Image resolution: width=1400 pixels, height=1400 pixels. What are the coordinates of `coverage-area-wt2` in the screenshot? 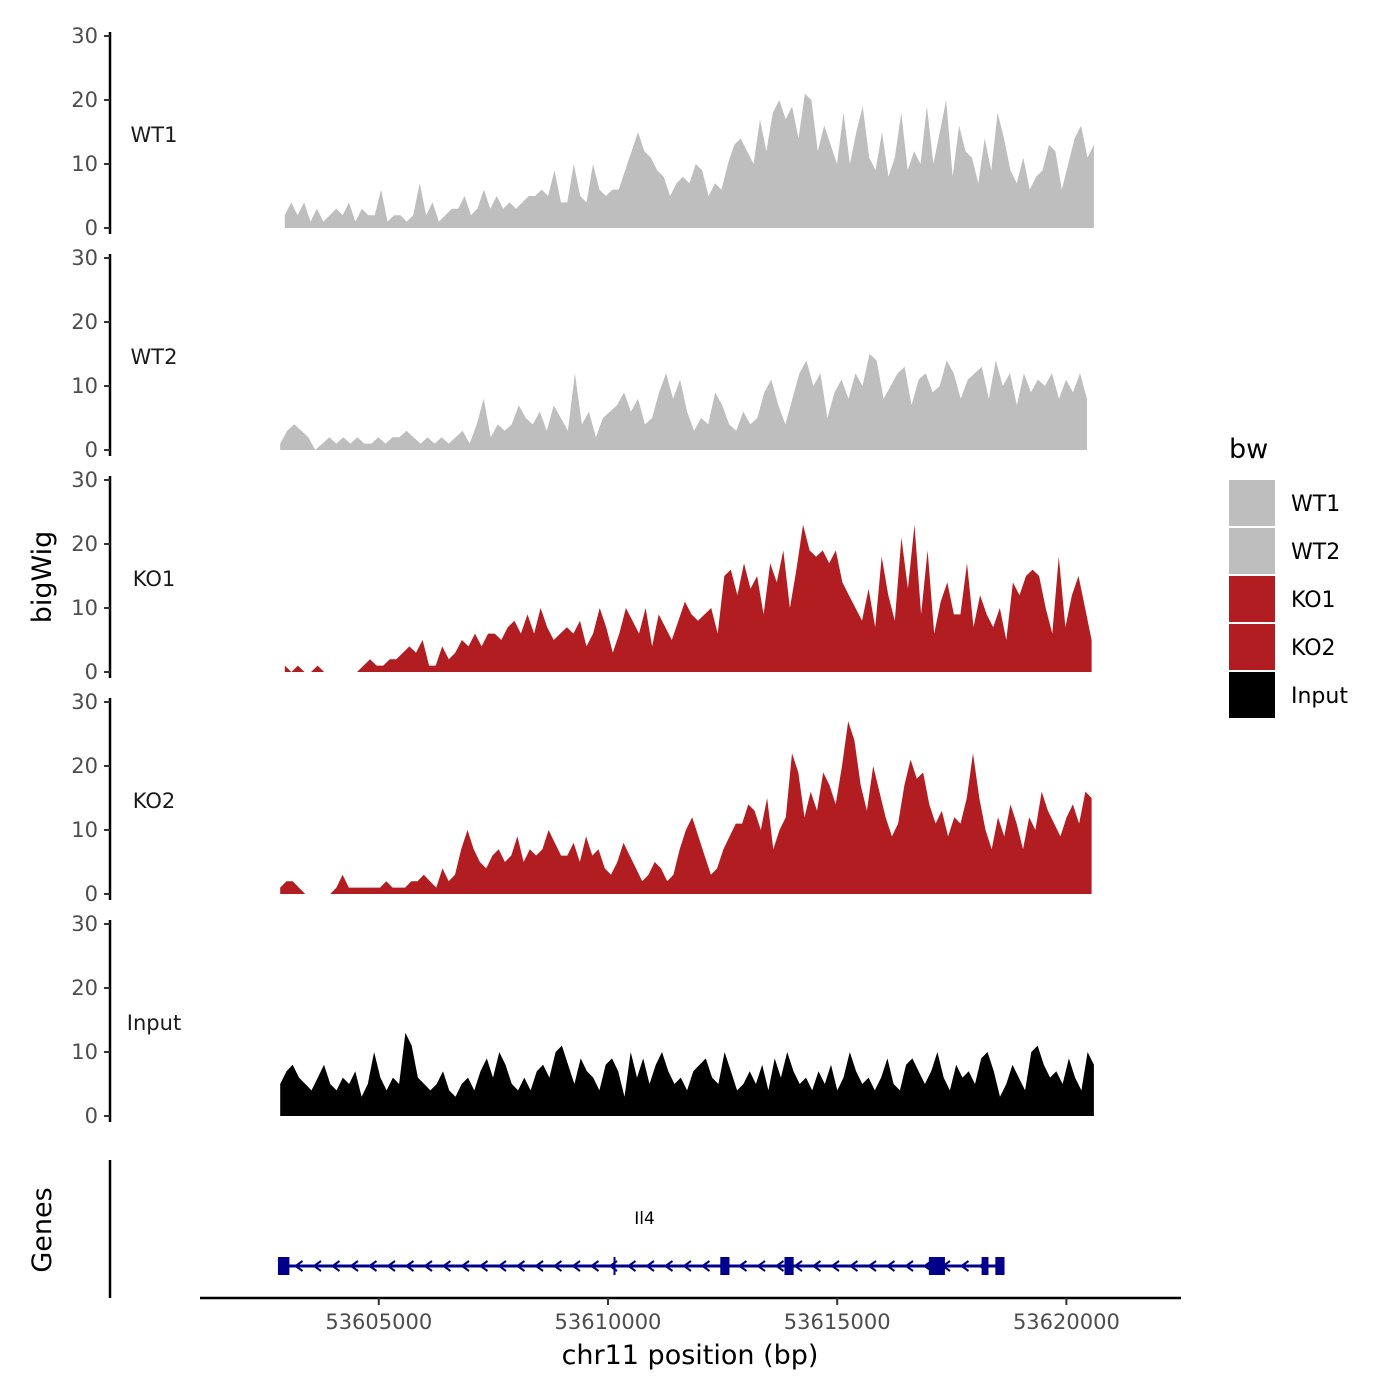 It's located at (683, 402).